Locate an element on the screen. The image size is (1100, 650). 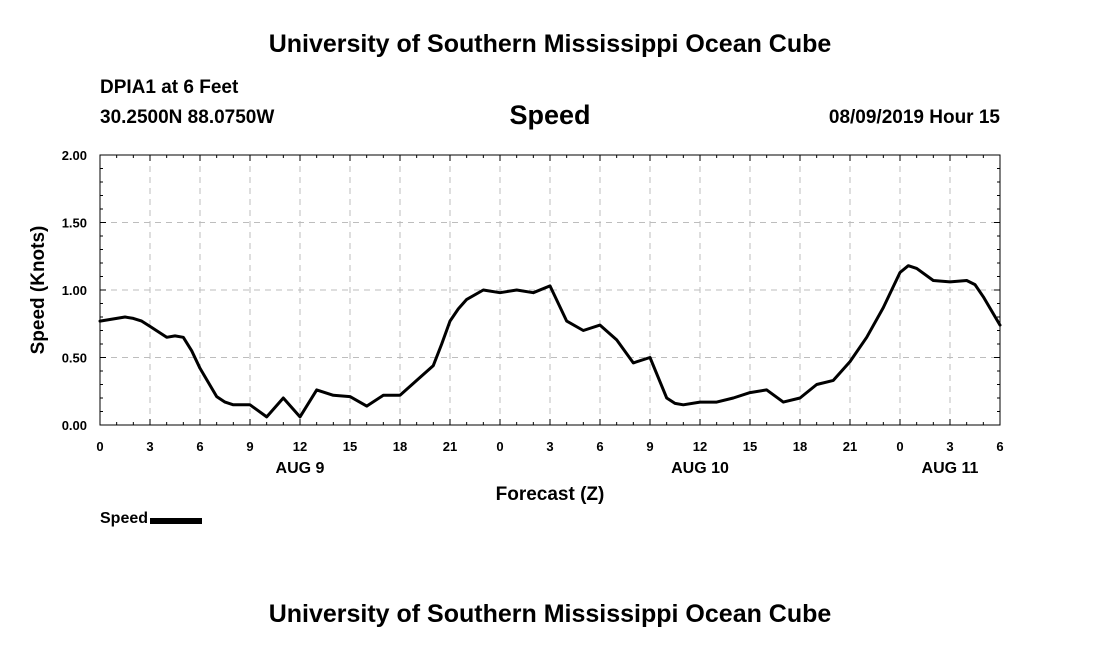
legend-label: Speed is located at coordinates (124, 518).